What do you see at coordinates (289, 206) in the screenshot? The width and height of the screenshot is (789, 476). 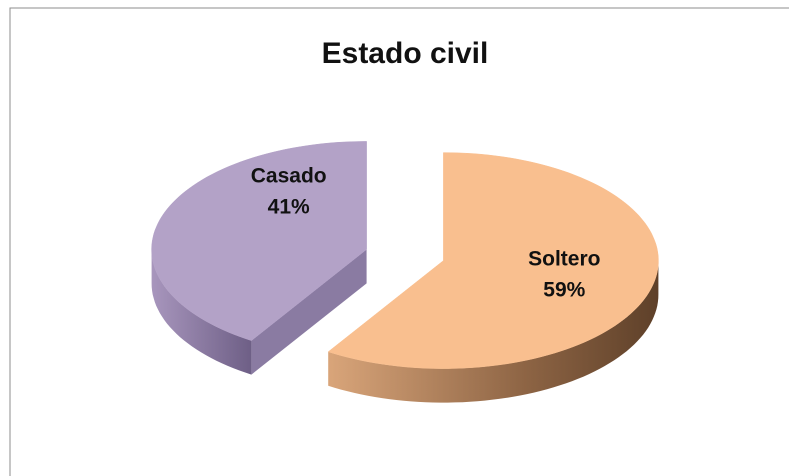 I see `data-label-value: 41%` at bounding box center [289, 206].